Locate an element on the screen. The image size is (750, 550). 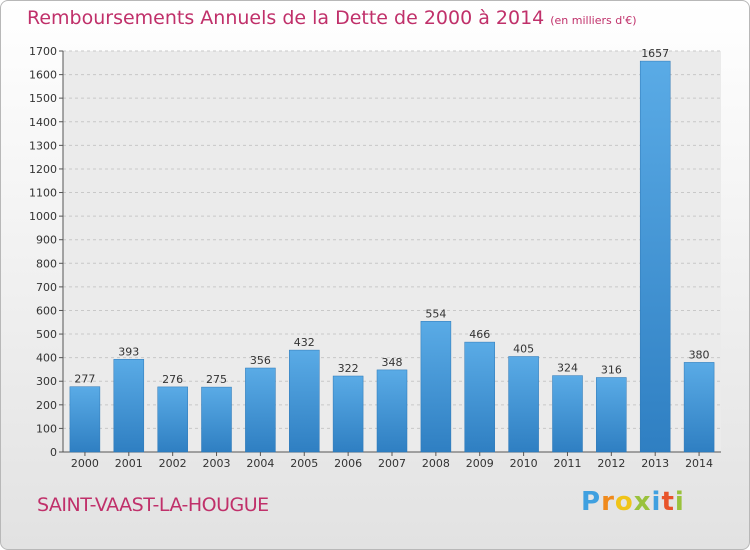
x-tick-label: 2010 is located at coordinates (524, 463).